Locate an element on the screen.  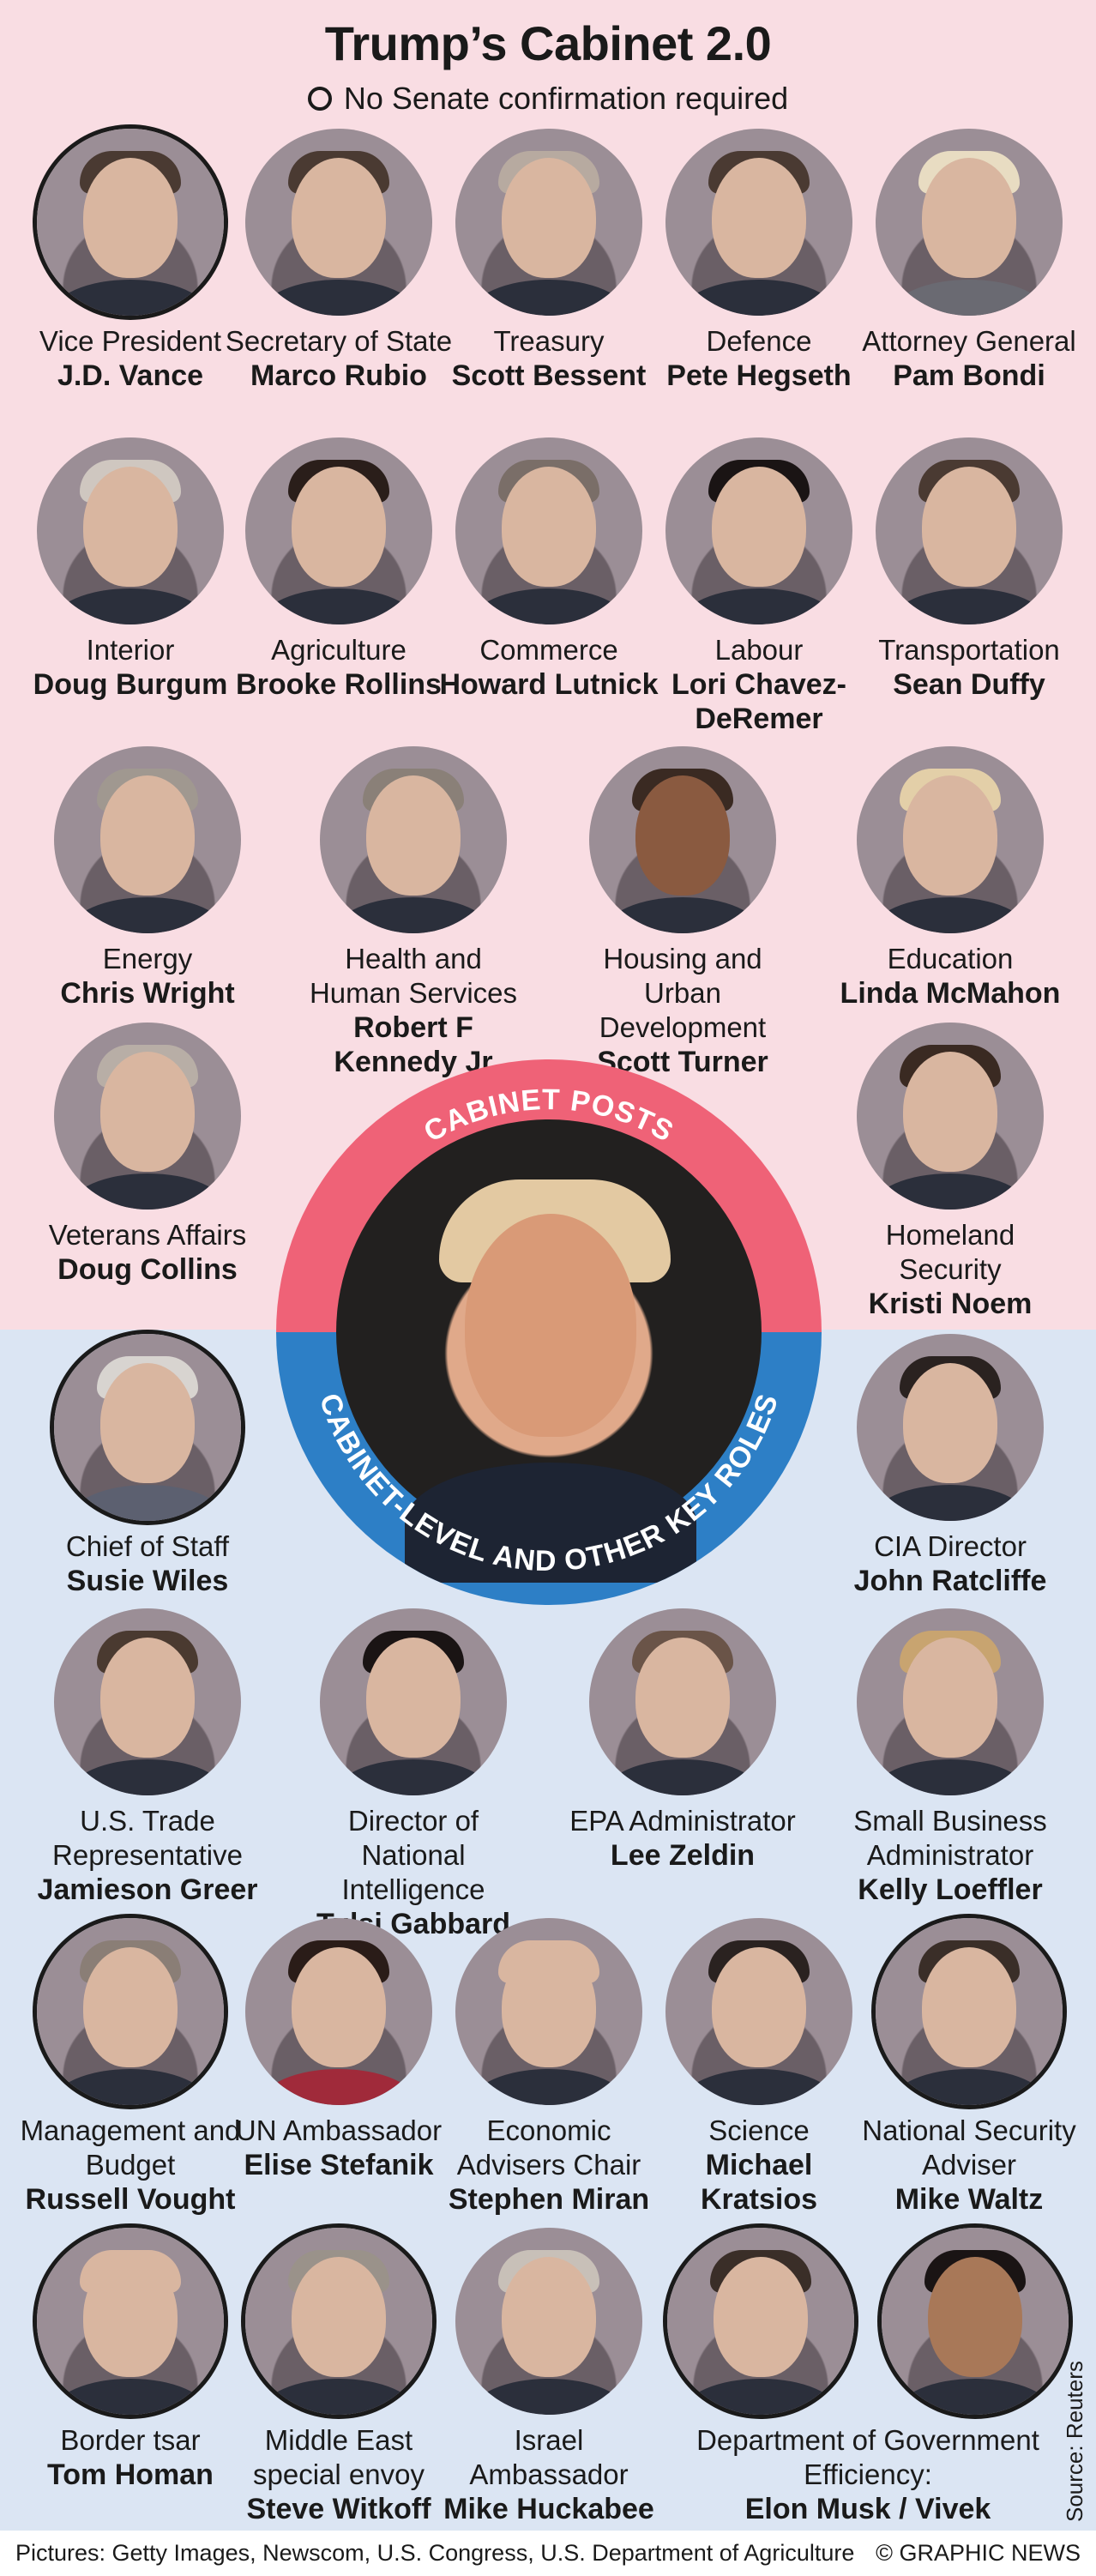
person-name: Doug Collins is located at coordinates (147, 1269).